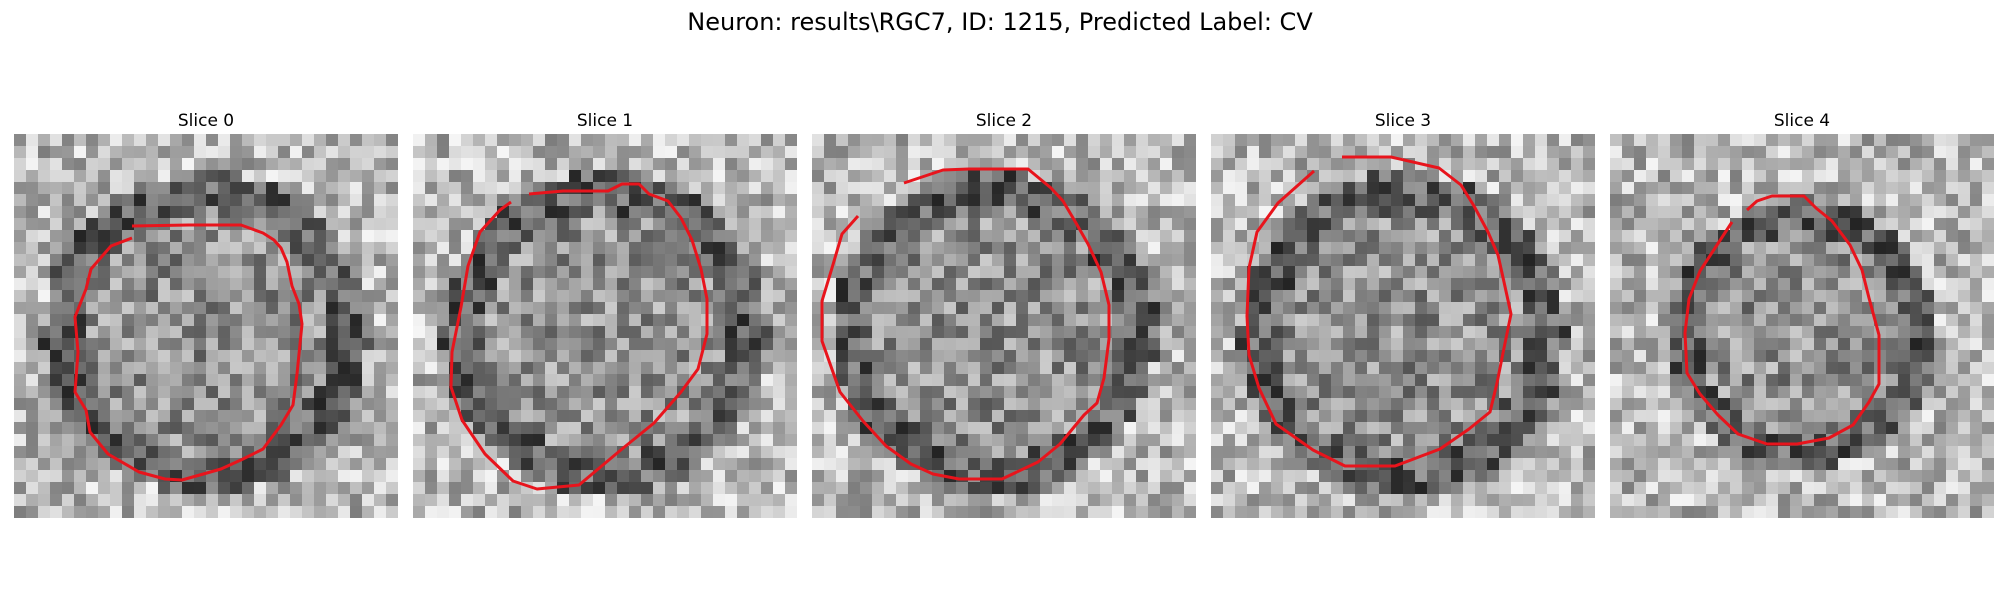 The height and width of the screenshot is (600, 2000). Describe the element at coordinates (1802, 121) in the screenshot. I see `slice-title-4: Slice 4` at that location.